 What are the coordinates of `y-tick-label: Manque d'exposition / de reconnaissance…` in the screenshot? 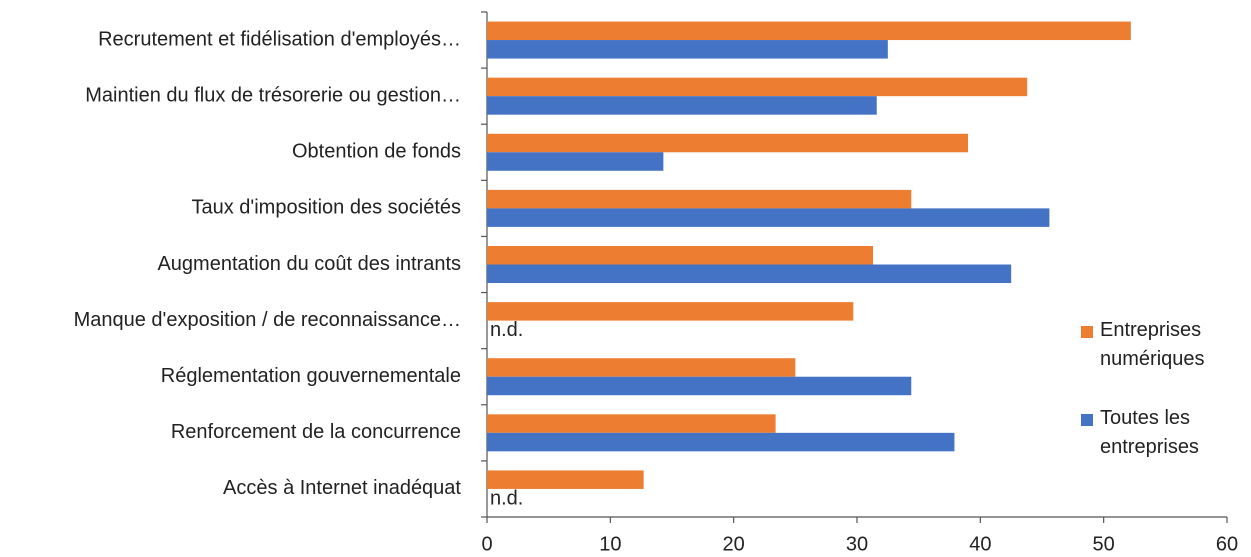 It's located at (267, 320).